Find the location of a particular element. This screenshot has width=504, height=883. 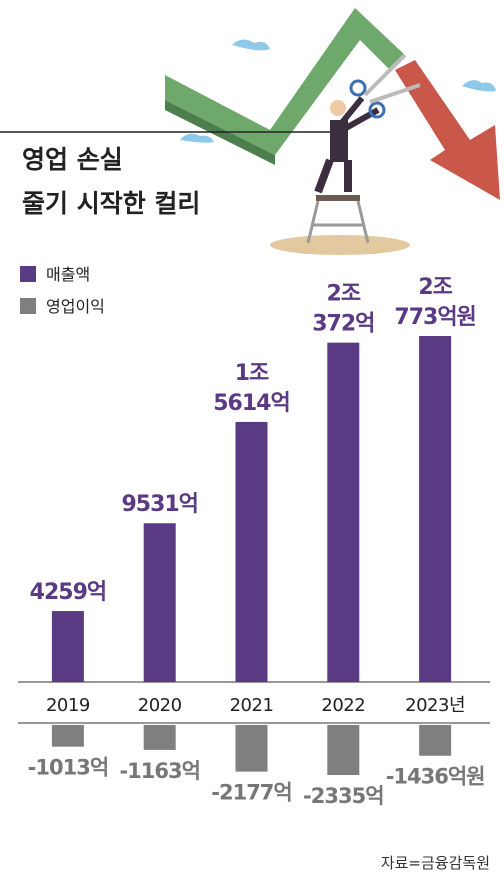

value-label: 2조 773억원 is located at coordinates (434, 302).